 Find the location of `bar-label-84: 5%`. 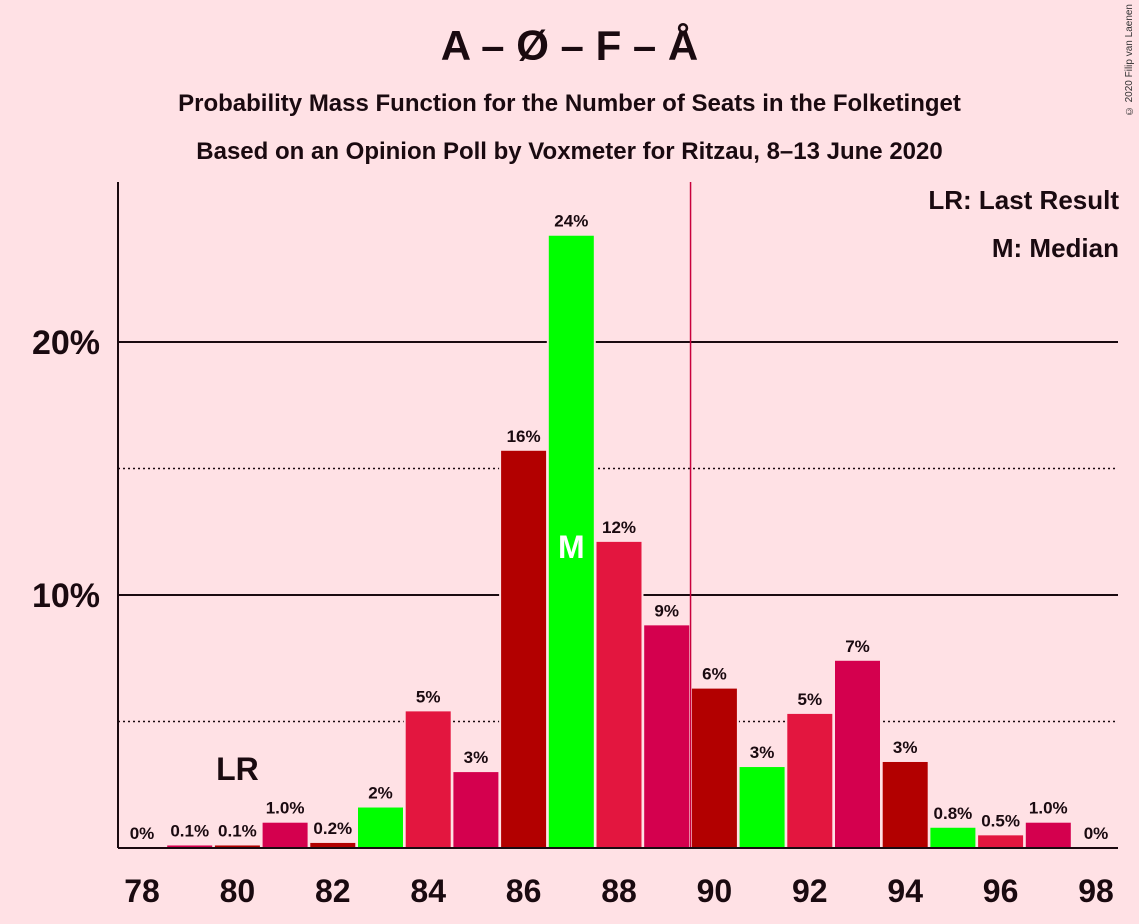

bar-label-84: 5% is located at coordinates (428, 696).